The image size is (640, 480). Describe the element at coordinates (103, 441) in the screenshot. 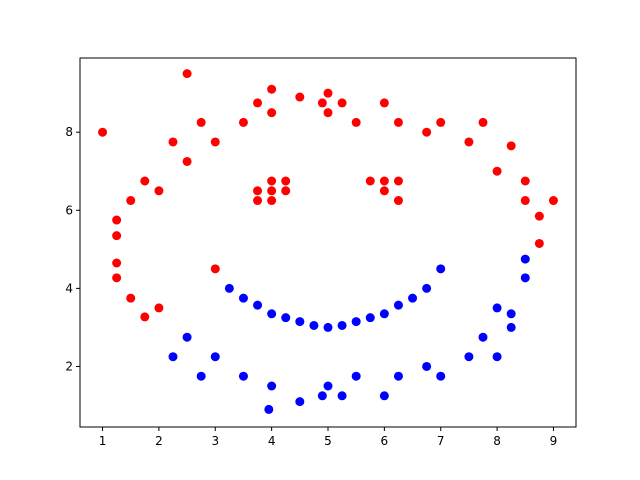

I see `x-tick-label: 1` at that location.